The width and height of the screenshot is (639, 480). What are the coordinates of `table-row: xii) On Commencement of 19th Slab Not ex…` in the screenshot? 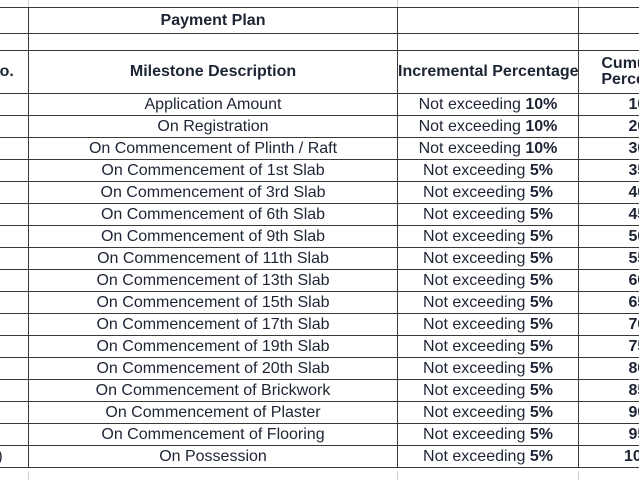 It's located at (319, 346).